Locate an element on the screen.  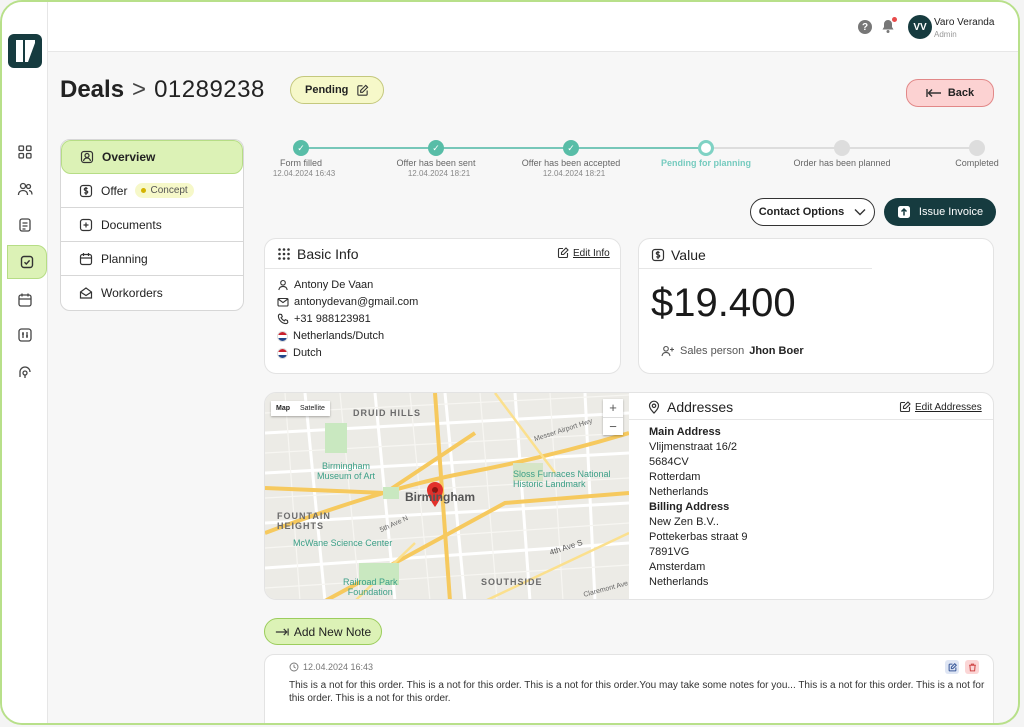
zoom-in-button: + is located at coordinates (613, 407).